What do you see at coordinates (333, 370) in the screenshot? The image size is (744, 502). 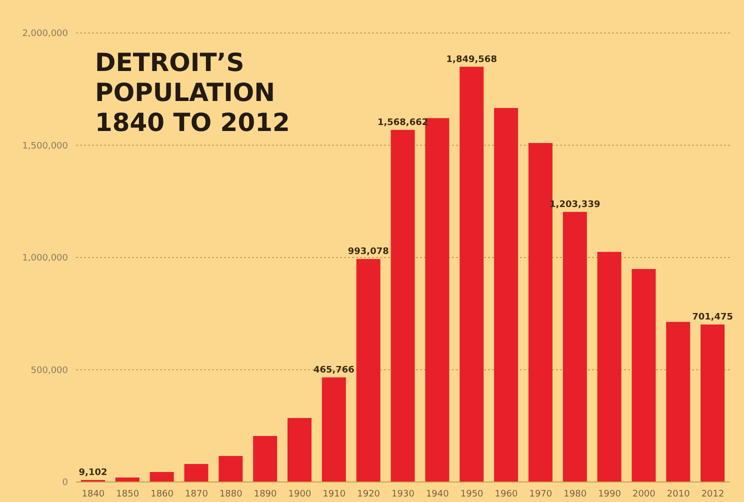 I see `data-label: 465,766` at bounding box center [333, 370].